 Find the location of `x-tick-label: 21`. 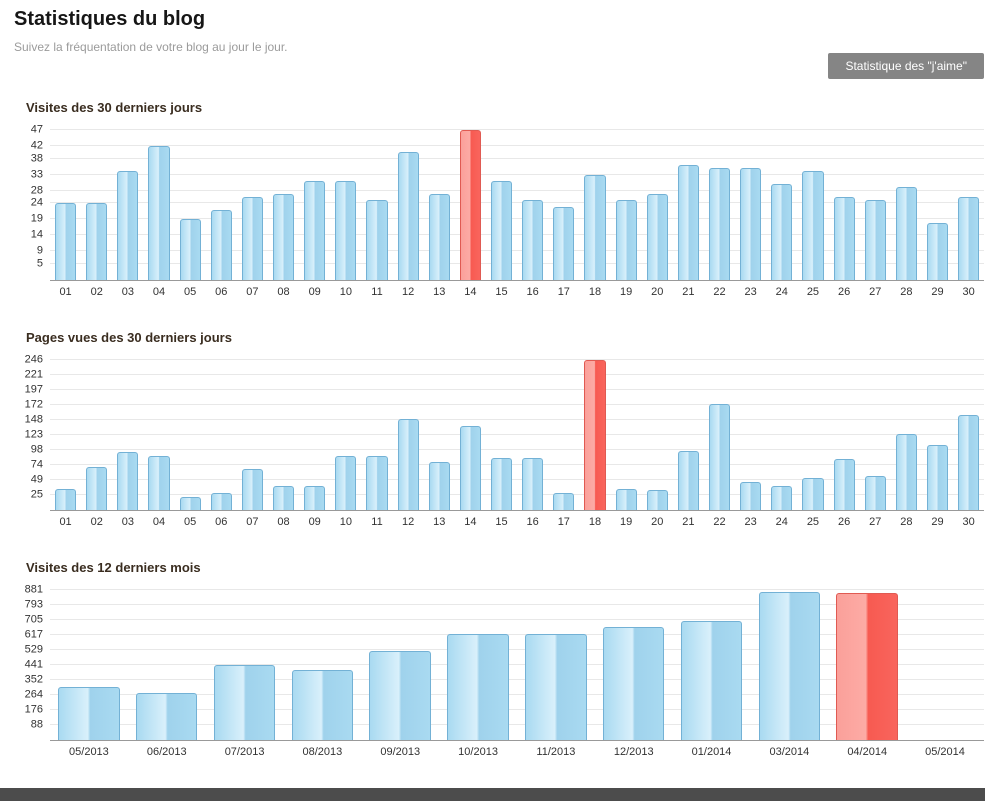

x-tick-label: 21 is located at coordinates (688, 522).